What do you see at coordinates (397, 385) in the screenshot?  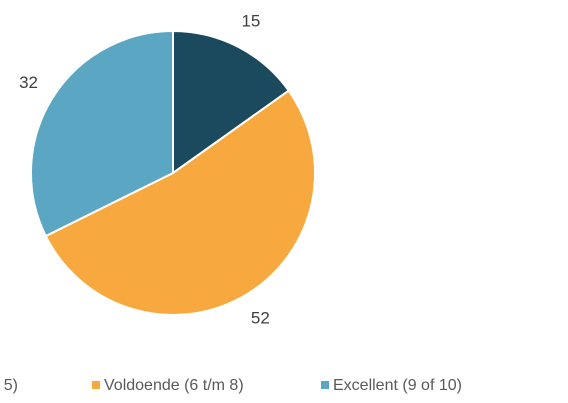 I see `legend-label: Excellent (9 of 10)` at bounding box center [397, 385].